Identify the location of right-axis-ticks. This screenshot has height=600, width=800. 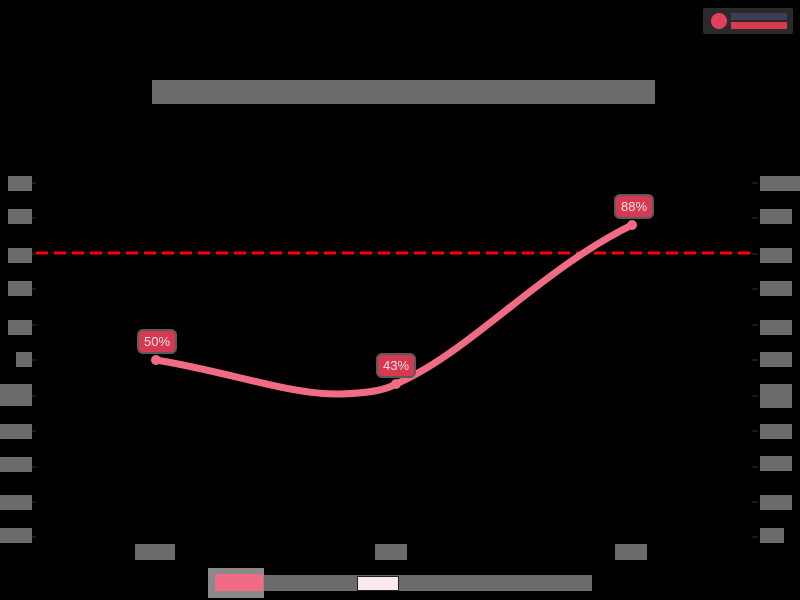
(755, 360).